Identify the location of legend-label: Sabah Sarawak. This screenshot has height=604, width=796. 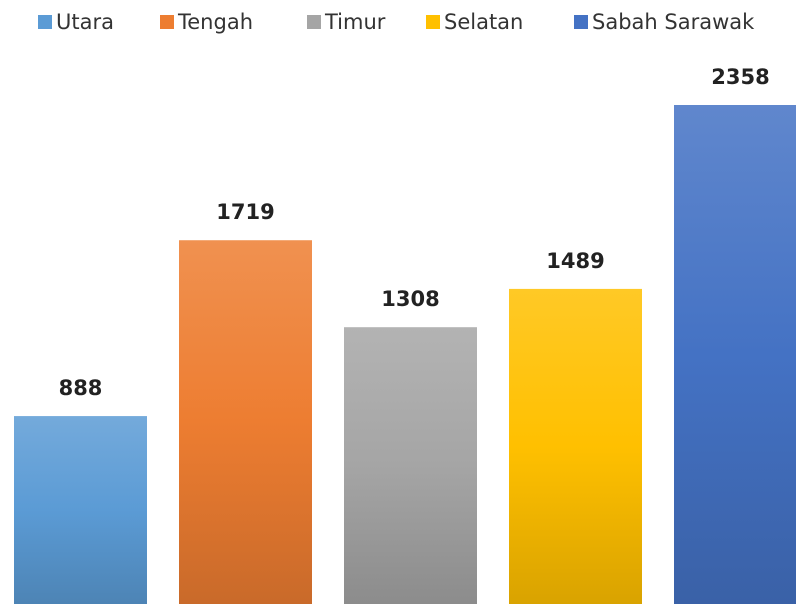
(673, 22).